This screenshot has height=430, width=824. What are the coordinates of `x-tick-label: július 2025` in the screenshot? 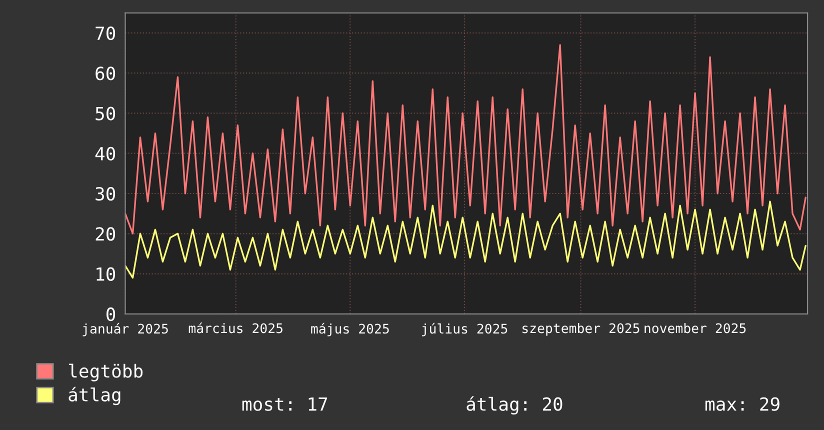 It's located at (465, 329).